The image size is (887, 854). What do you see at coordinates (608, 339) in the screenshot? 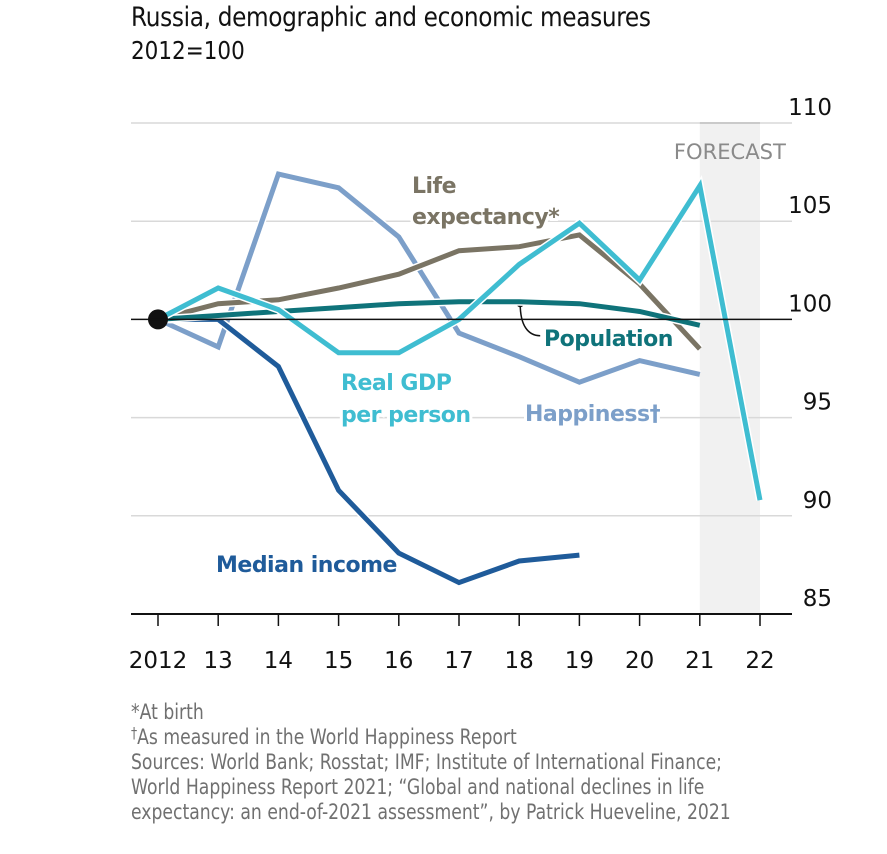
I see `label-population-line-1: Population` at bounding box center [608, 339].